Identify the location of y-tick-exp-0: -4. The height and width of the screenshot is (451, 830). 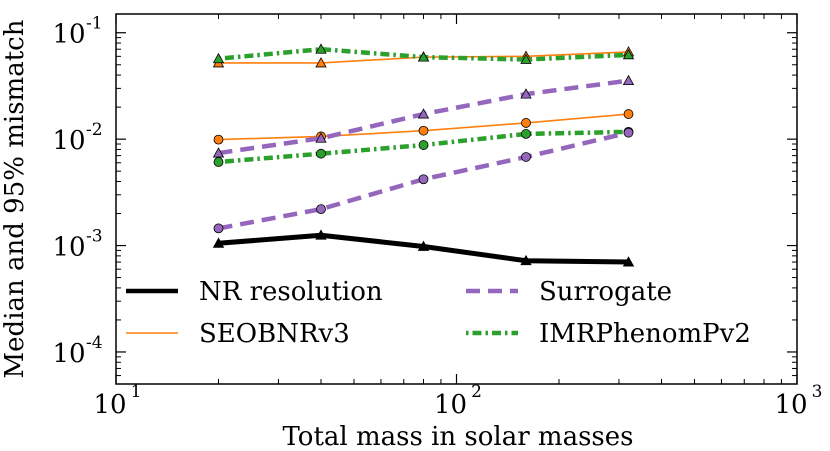
(94, 343).